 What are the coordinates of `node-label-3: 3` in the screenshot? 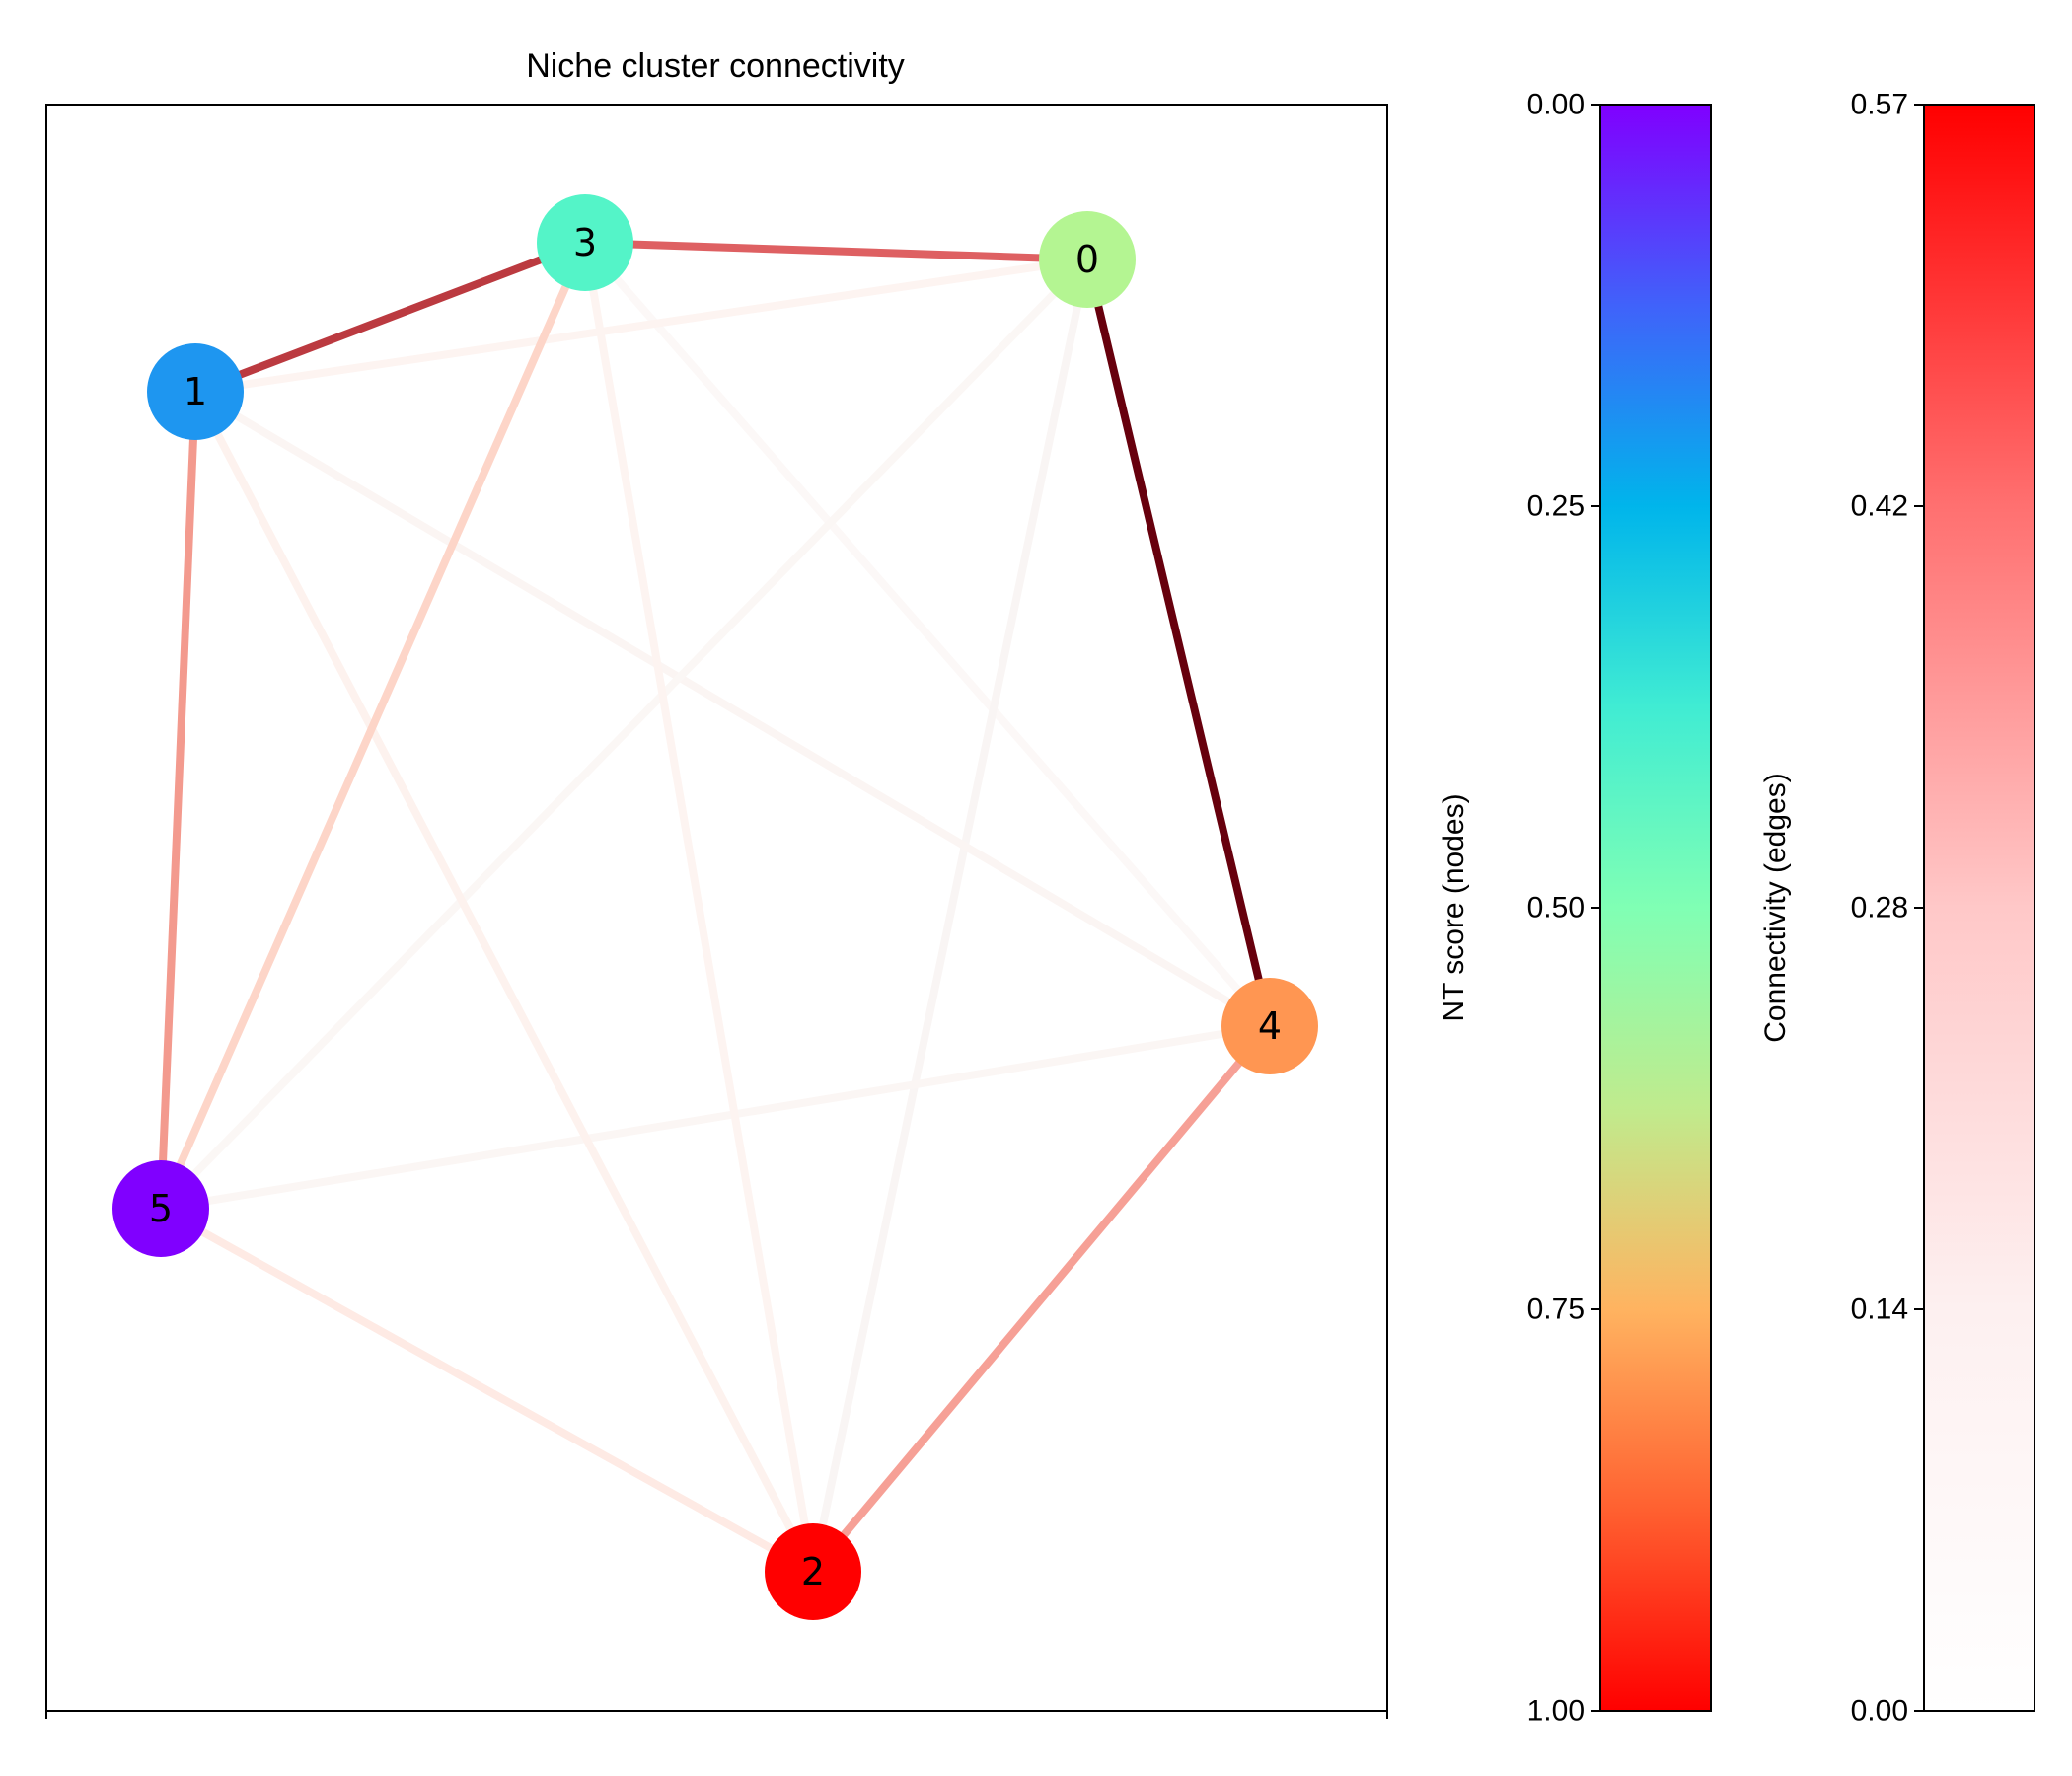 It's located at (585, 243).